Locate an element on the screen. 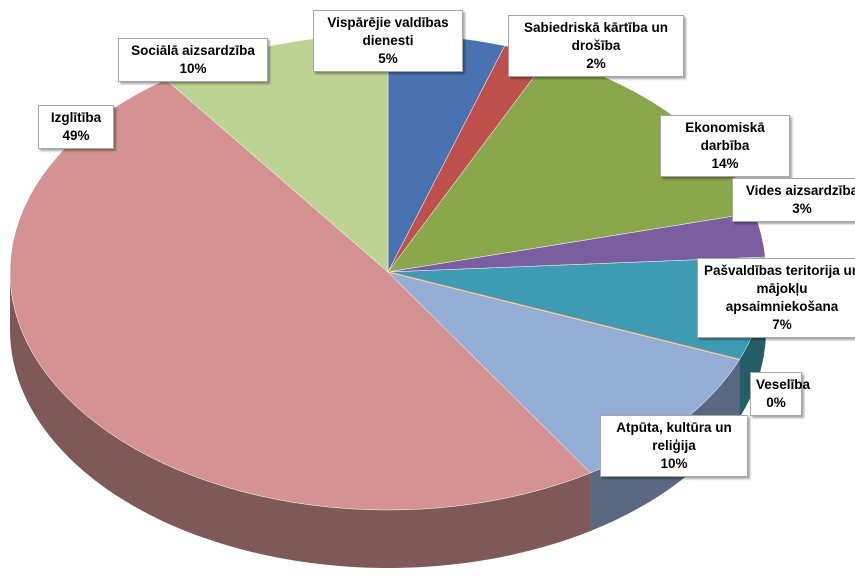 This screenshot has width=855, height=581. data-label: Vispārējie valdības dienesti 5% is located at coordinates (388, 41).